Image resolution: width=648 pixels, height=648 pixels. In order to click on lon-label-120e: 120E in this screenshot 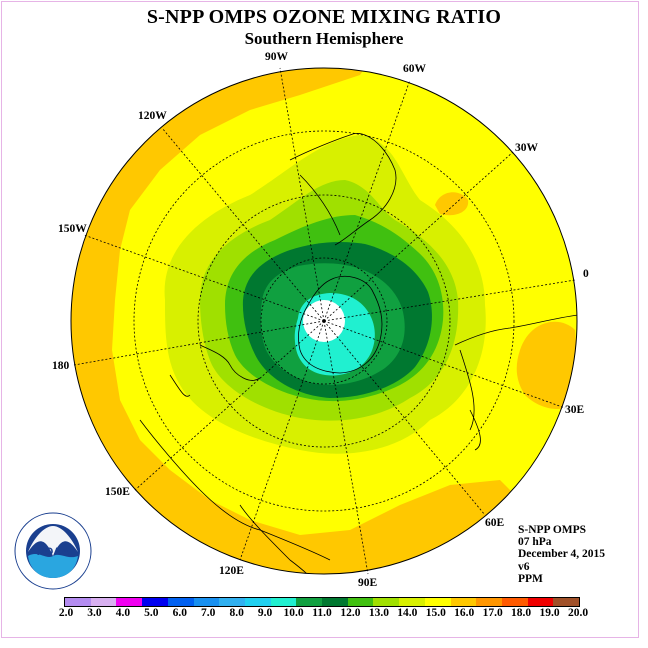, I will do `click(231, 571)`.